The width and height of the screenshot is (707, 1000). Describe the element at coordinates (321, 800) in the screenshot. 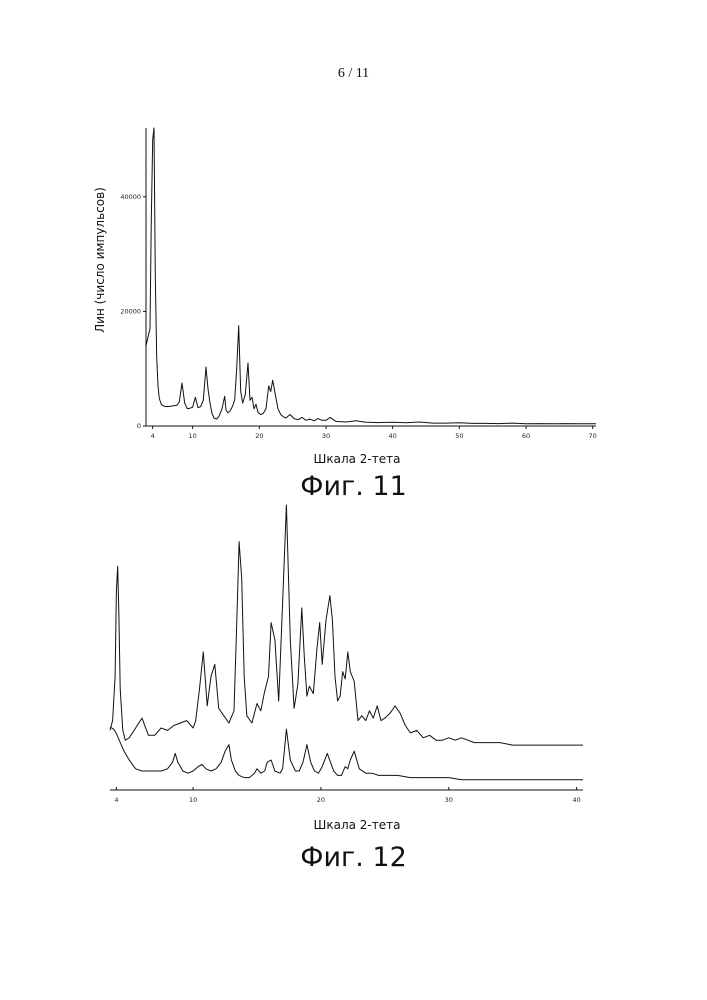

I see `chart-fig12-x-tick-label: 20` at that location.